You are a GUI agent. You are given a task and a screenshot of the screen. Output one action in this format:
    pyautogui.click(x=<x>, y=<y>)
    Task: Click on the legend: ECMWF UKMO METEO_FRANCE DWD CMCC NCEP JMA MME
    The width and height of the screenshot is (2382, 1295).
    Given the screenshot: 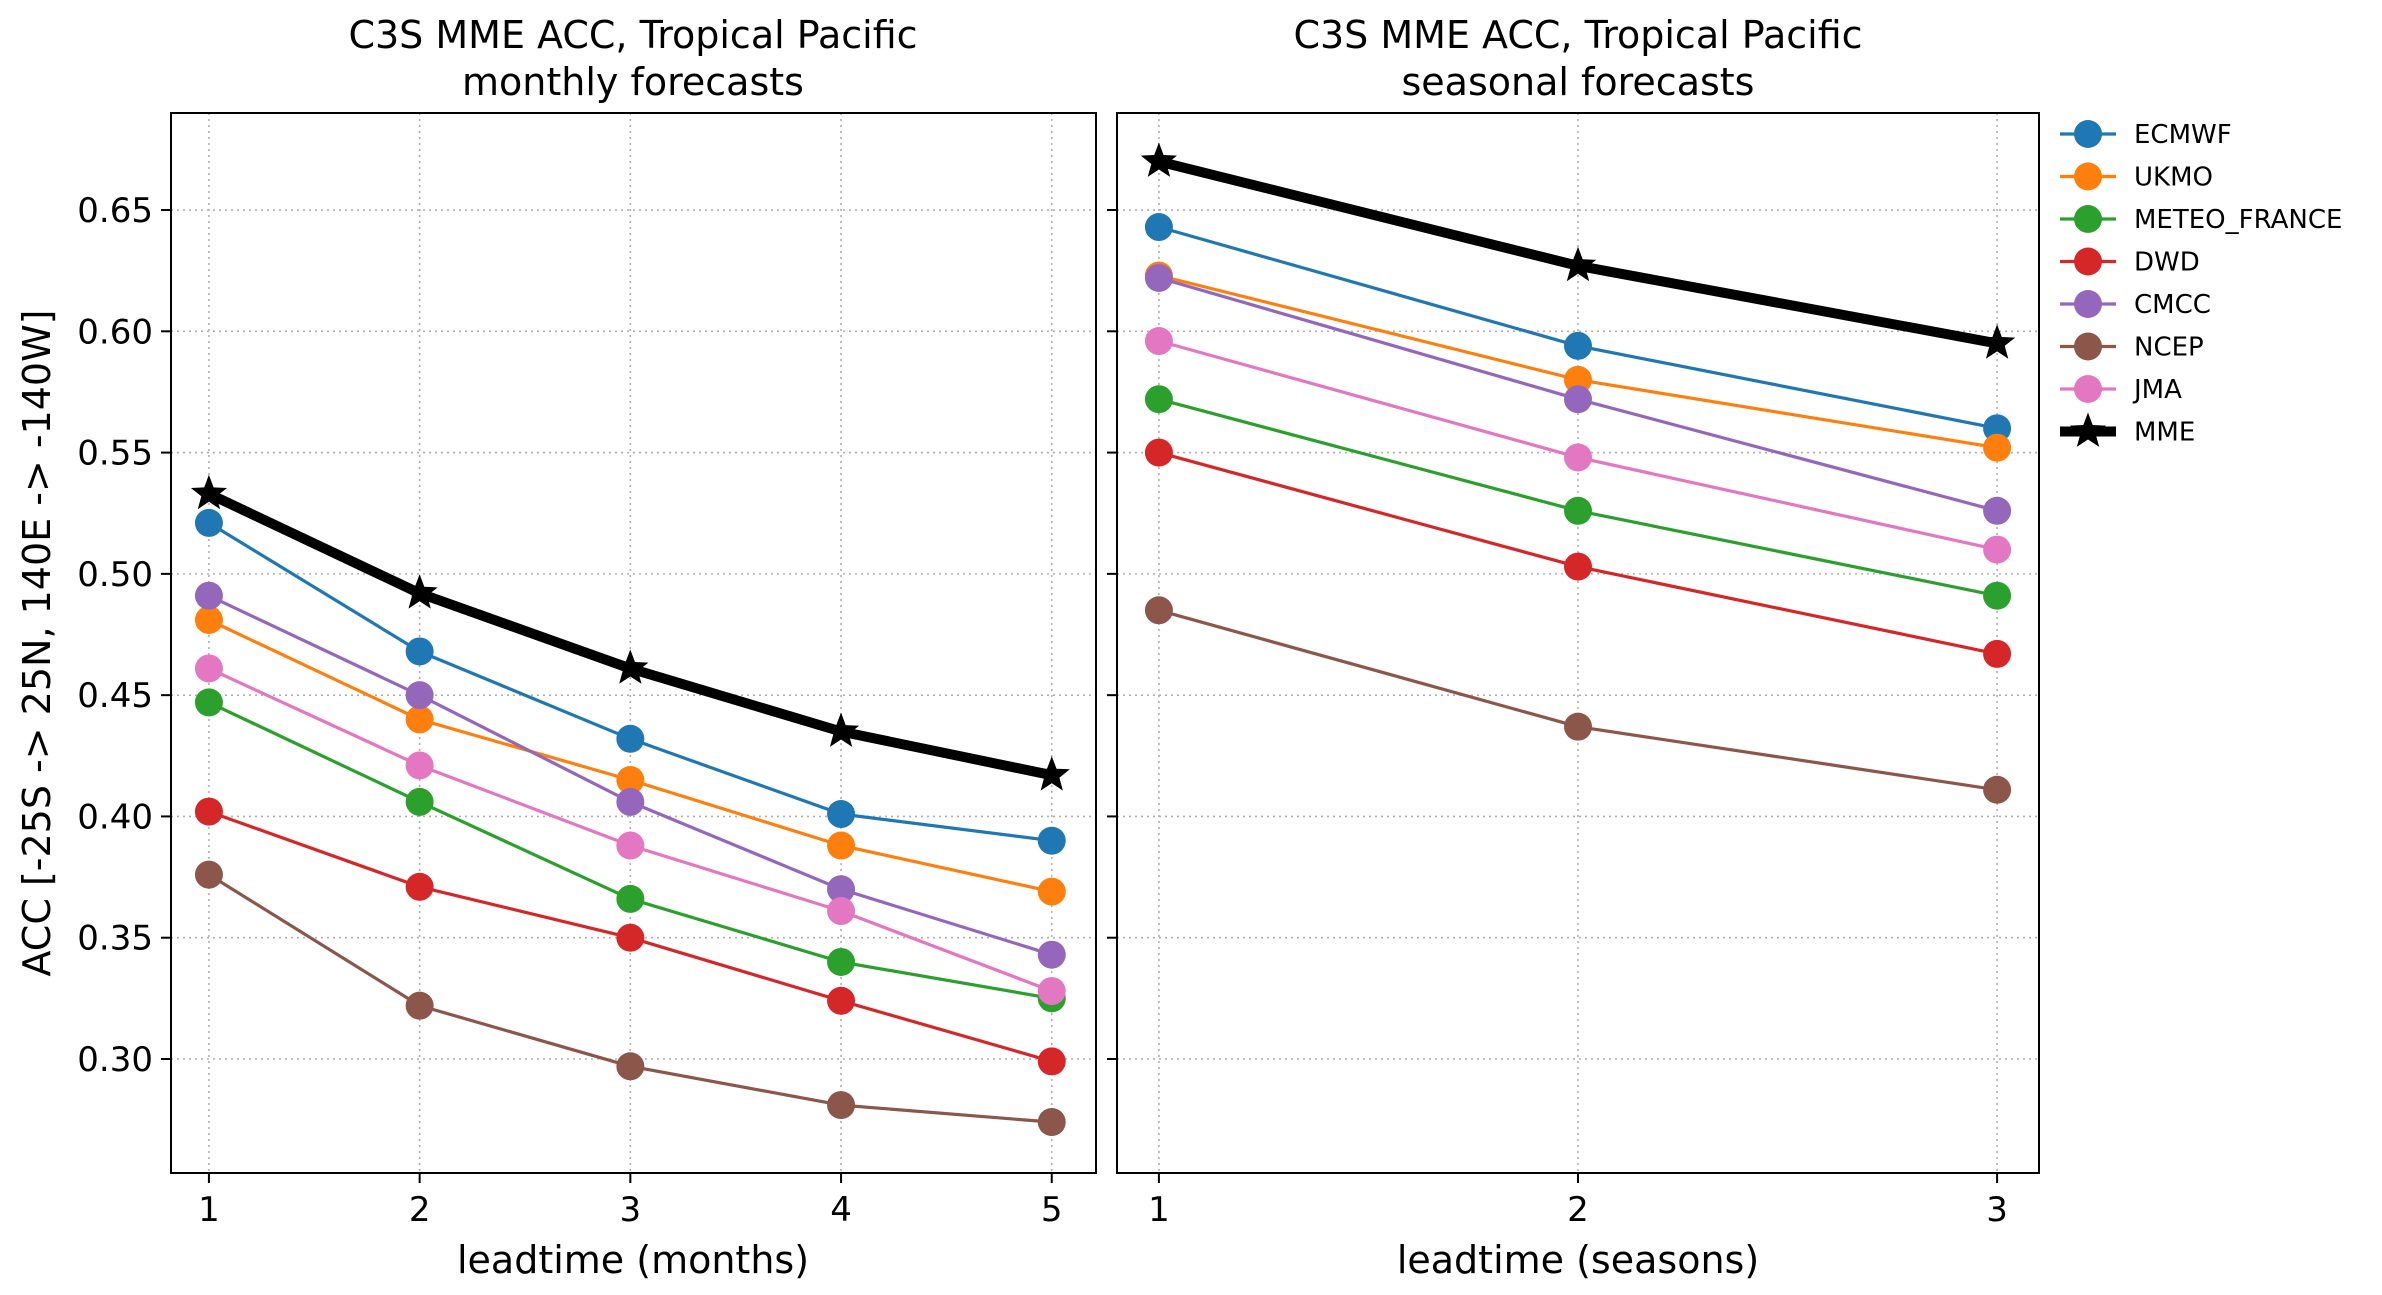 What is the action you would take?
    pyautogui.click(x=2201, y=284)
    